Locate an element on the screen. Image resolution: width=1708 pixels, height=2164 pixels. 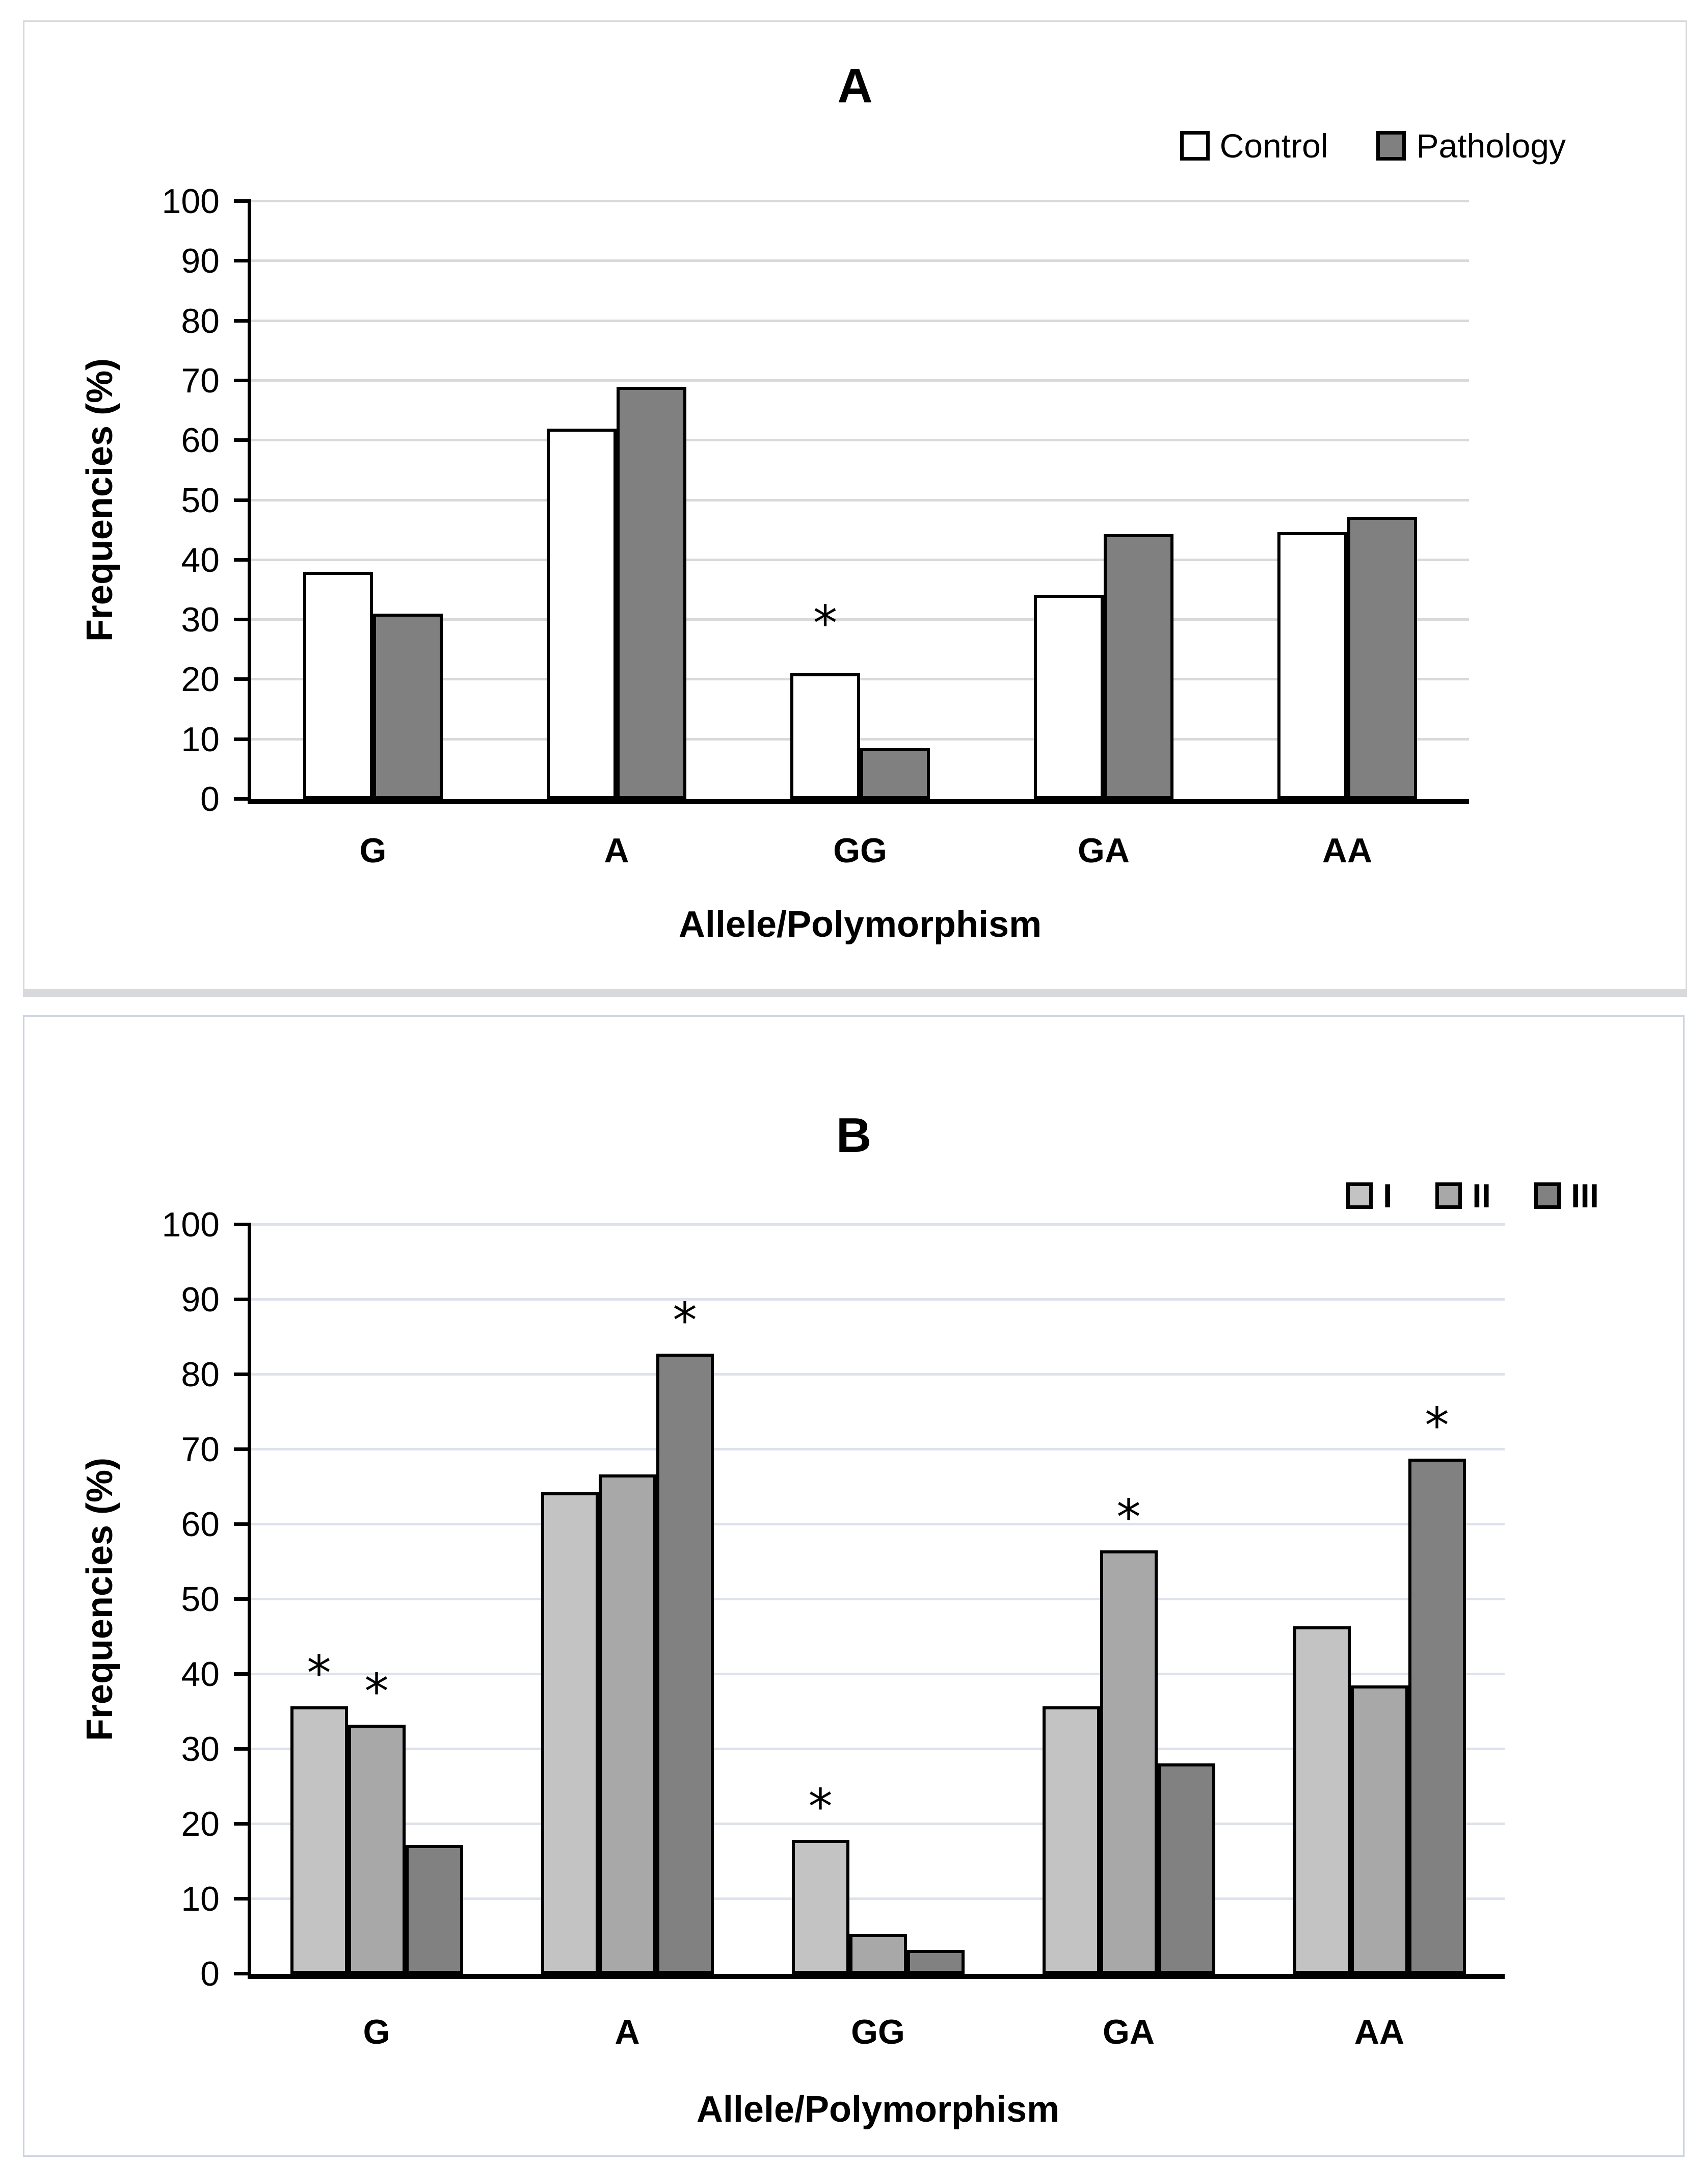
y-tick-label-90: 90 is located at coordinates (200, 262).